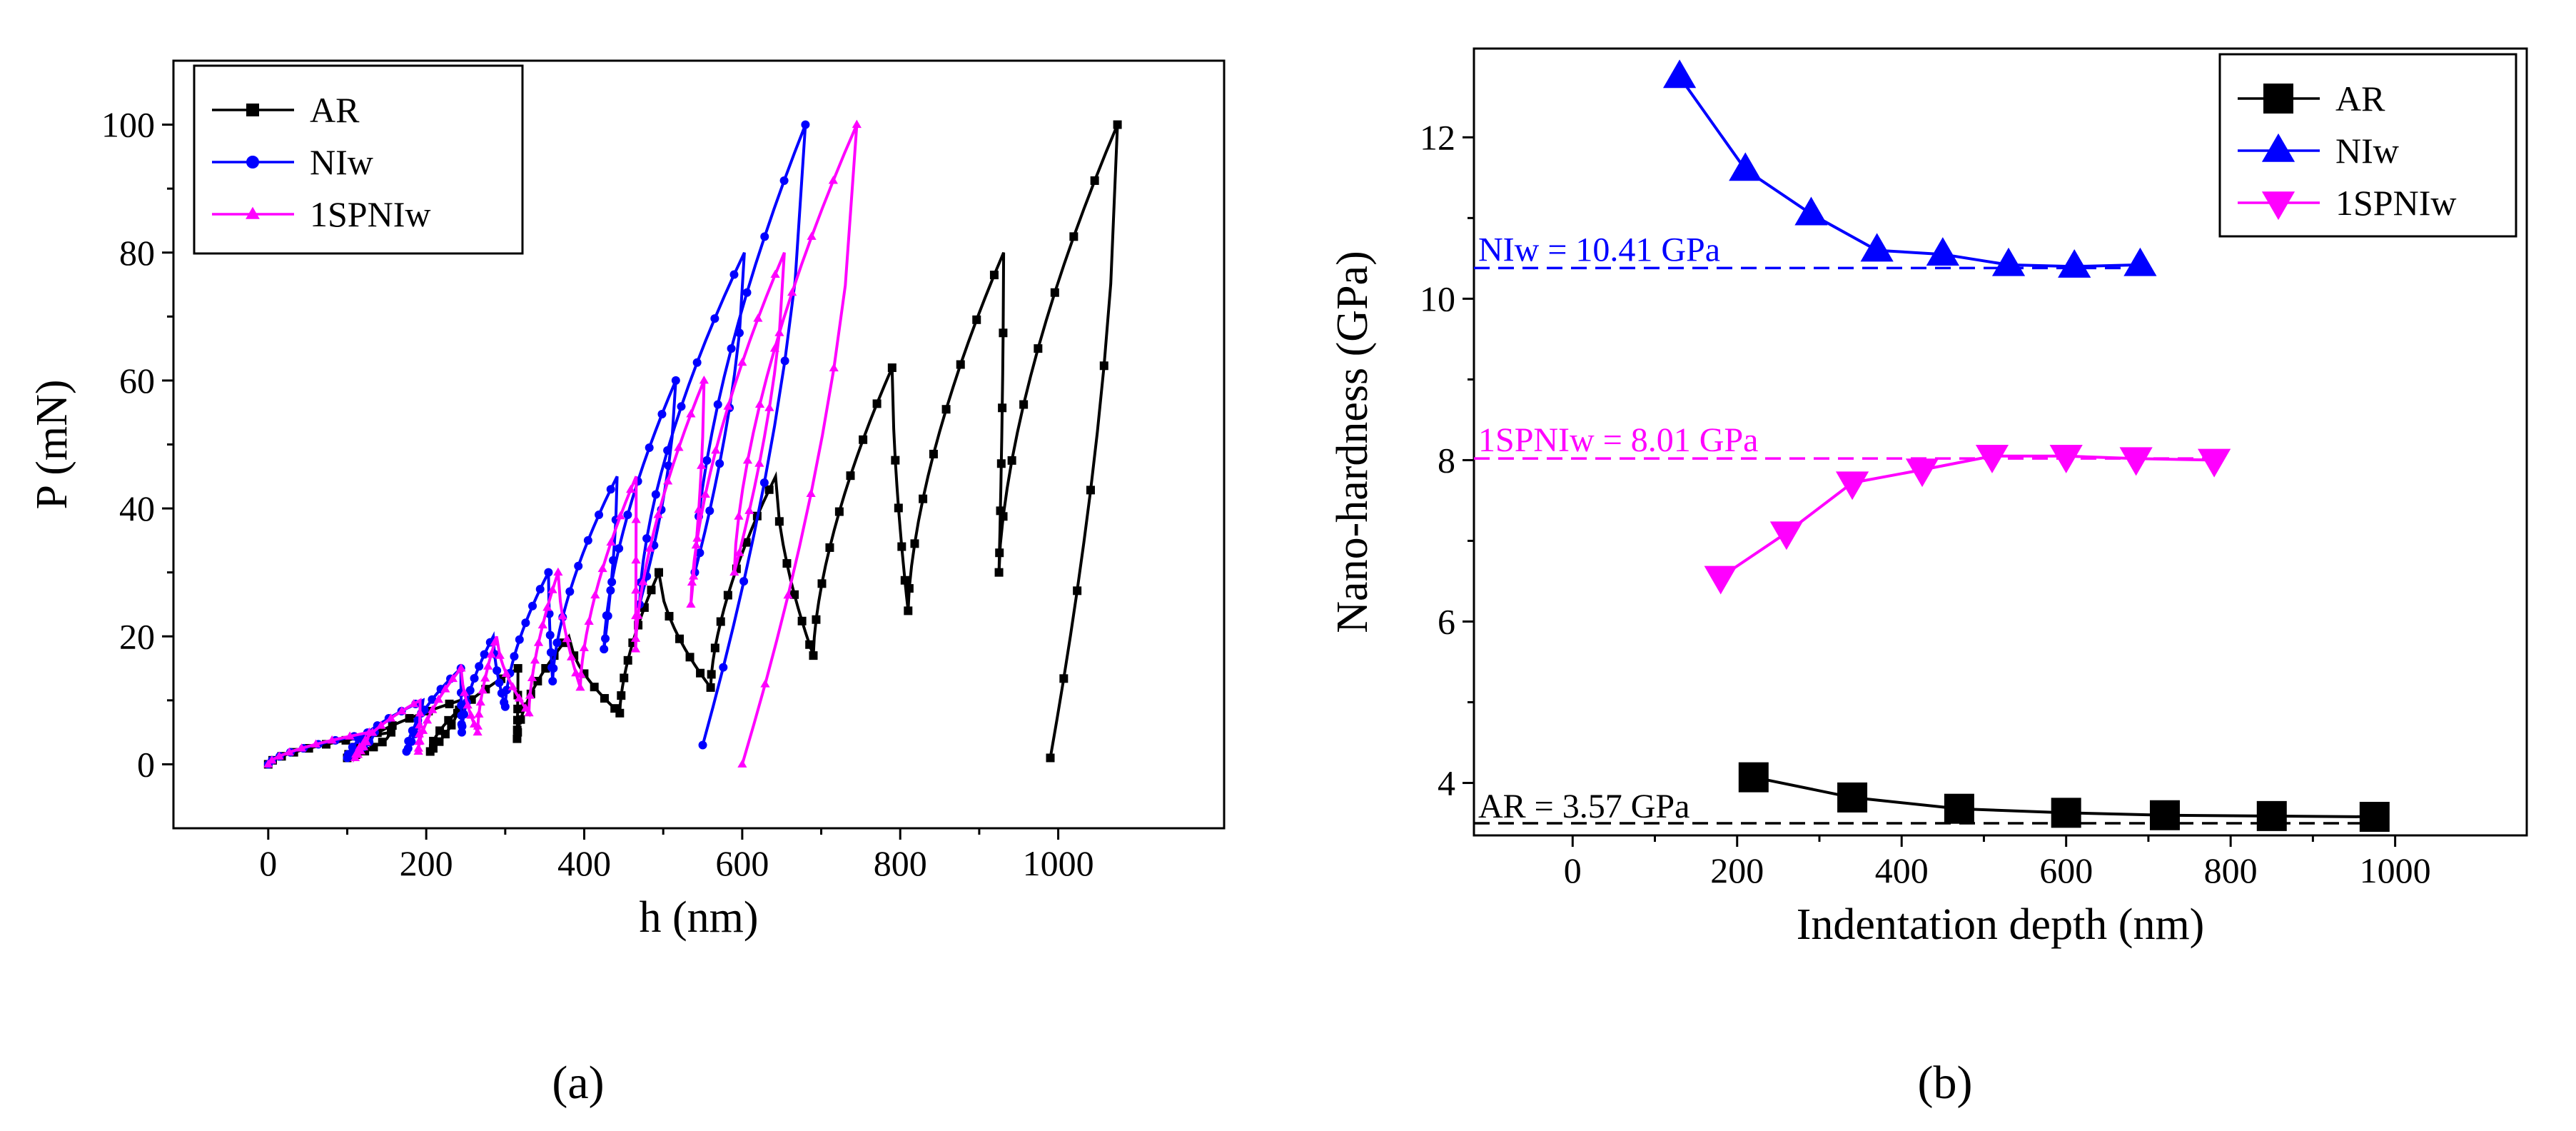 The width and height of the screenshot is (2576, 1131). Describe the element at coordinates (252, 162) in the screenshot. I see `legend-marker-NIw` at that location.